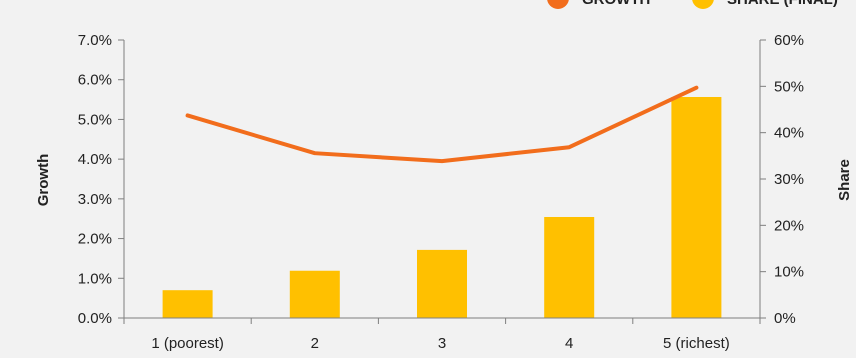 This screenshot has width=856, height=358. I want to click on y-left-tick-label: 6.0%, so click(95, 80).